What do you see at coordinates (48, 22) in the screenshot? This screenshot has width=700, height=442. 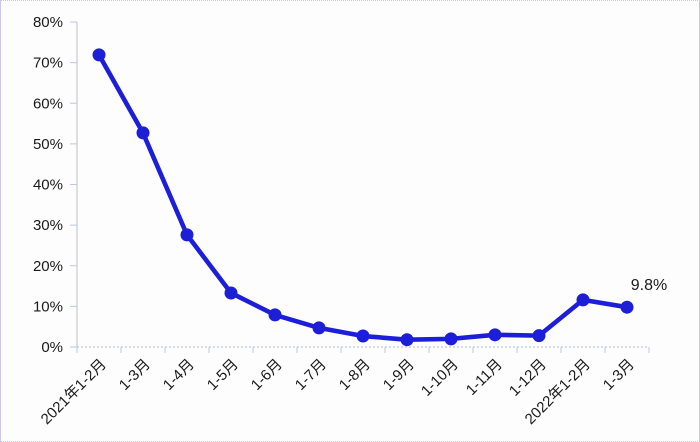 I see `y-axis-tick-label: 80%` at bounding box center [48, 22].